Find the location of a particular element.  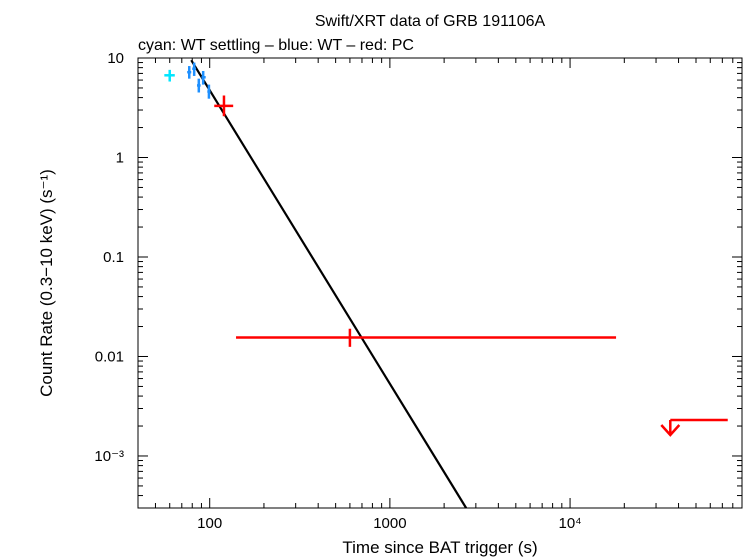

x-tick-labels: 100 1000 10⁴ is located at coordinates (389, 523).